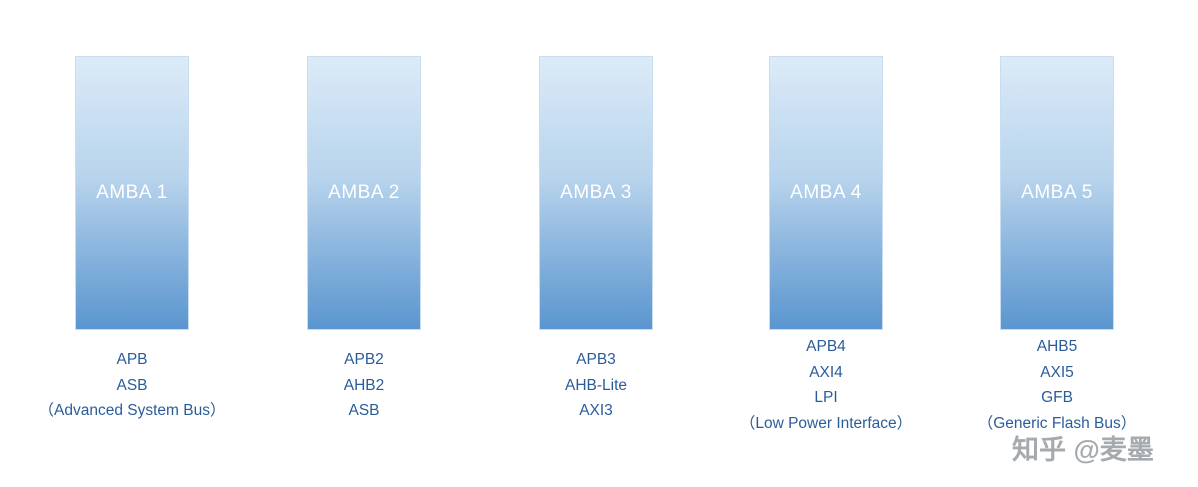 The image size is (1198, 487). I want to click on protocol-line: APB, so click(132, 359).